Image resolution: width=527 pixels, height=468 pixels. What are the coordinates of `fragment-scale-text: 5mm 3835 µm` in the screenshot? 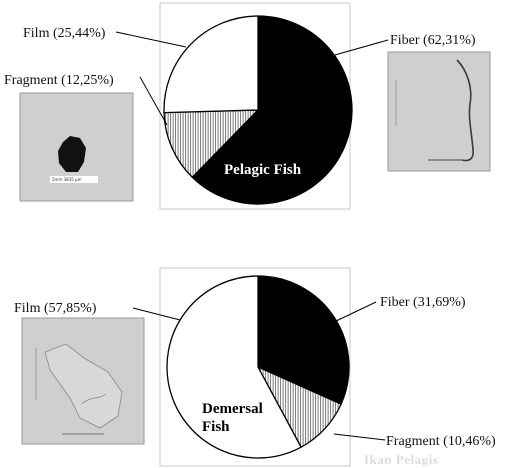 It's located at (67, 179).